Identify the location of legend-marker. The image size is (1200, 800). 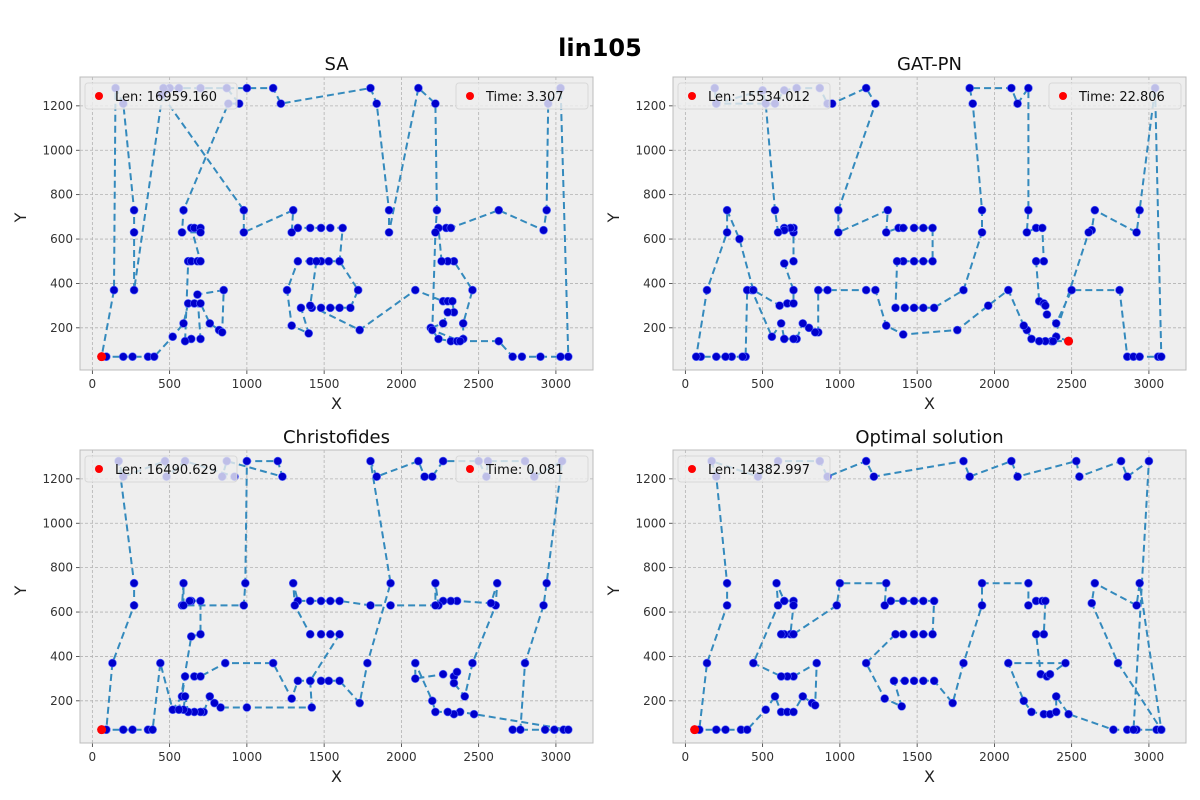
(470, 469).